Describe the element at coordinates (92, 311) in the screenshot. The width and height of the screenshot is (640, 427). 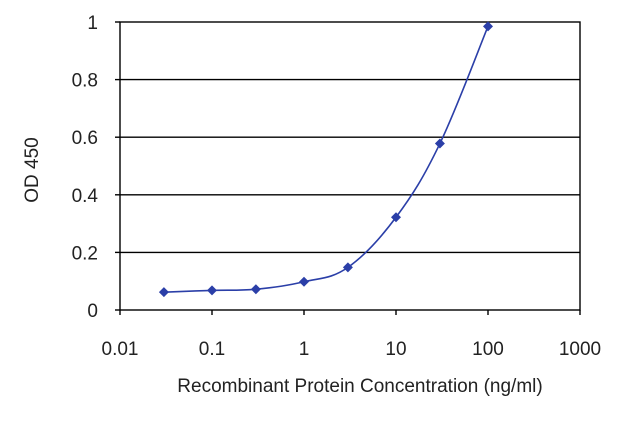
I see `y-tick-label-0: 0` at that location.